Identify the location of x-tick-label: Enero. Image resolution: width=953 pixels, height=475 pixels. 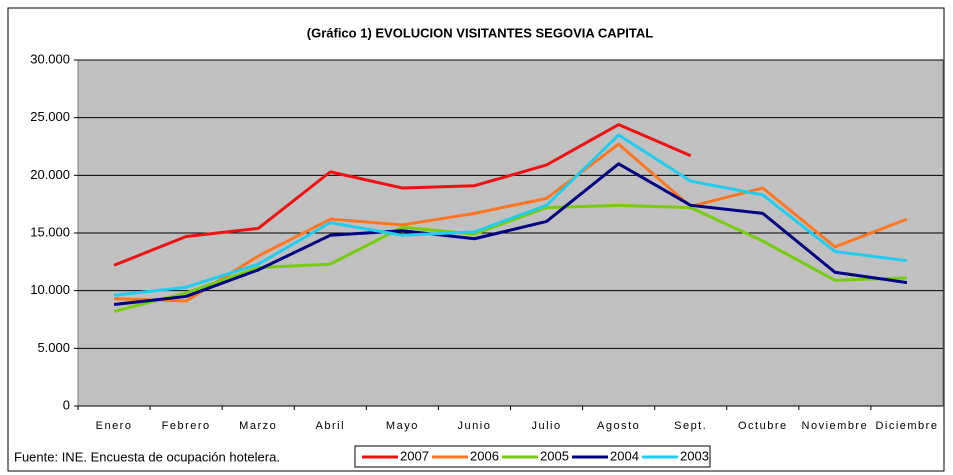
(114, 426).